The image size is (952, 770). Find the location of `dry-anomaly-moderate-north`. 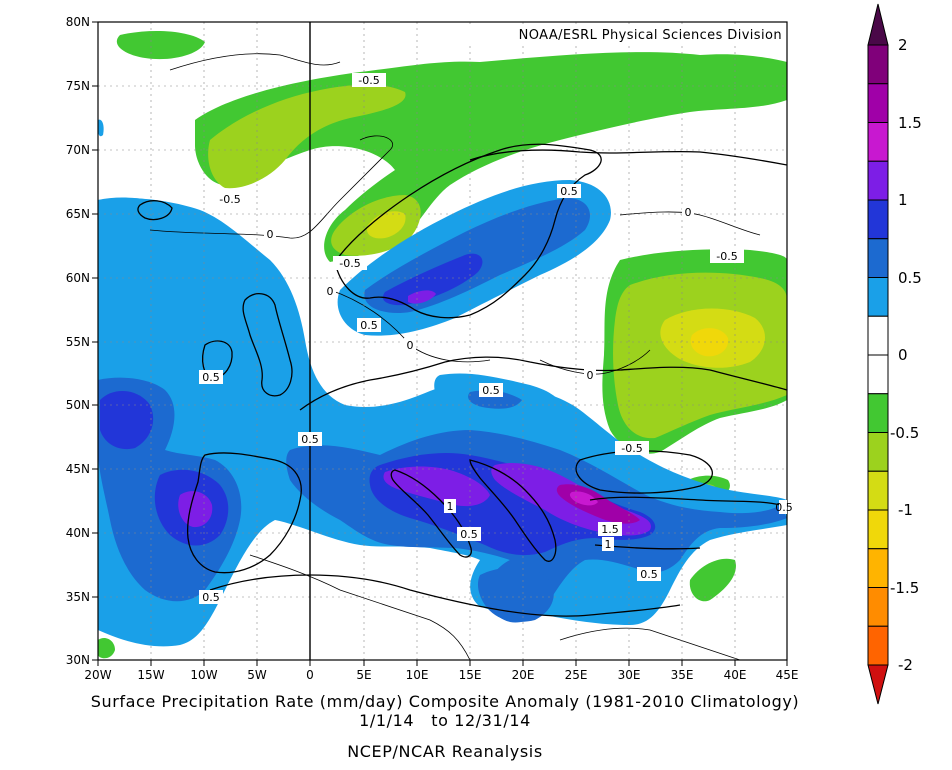

dry-anomaly-moderate-north is located at coordinates (307, 136).